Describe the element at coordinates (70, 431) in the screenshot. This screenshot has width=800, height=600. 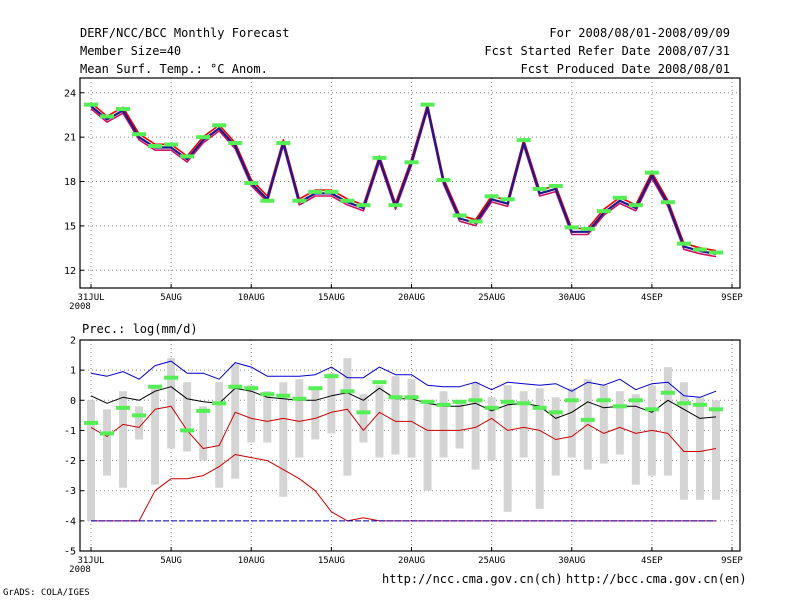
I see `y-tick-label: -1` at that location.